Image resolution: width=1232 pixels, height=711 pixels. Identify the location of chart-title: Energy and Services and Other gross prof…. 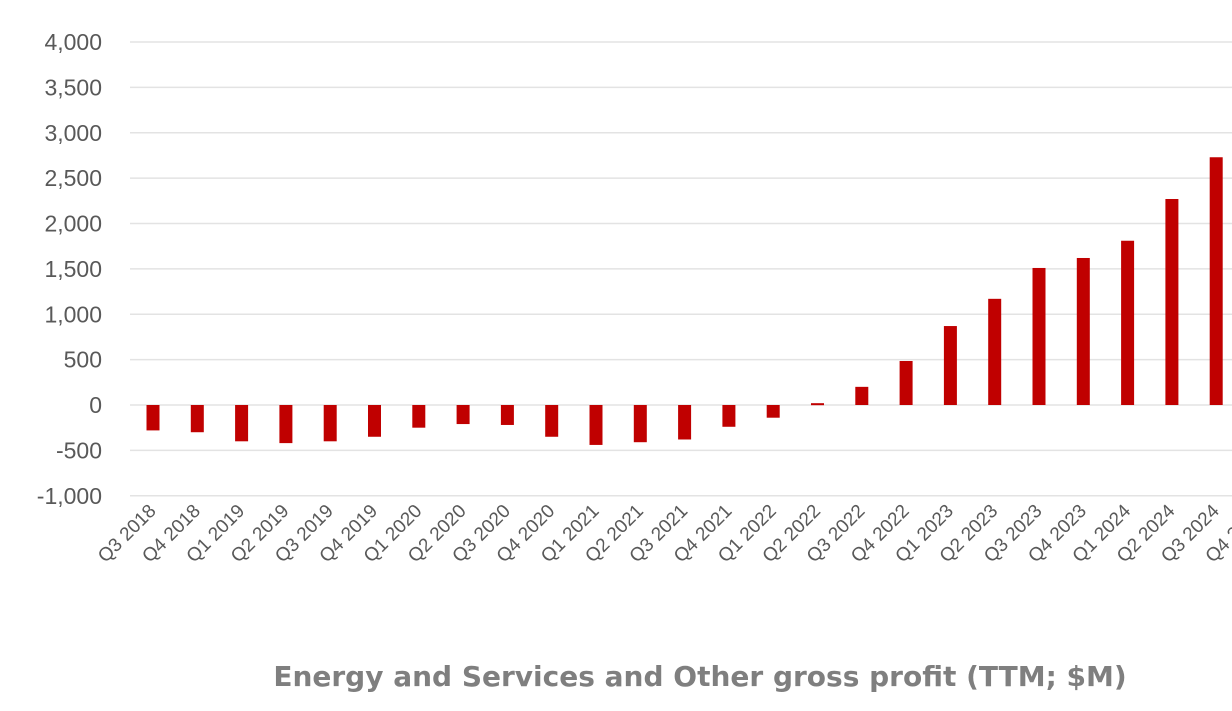
(700, 676).